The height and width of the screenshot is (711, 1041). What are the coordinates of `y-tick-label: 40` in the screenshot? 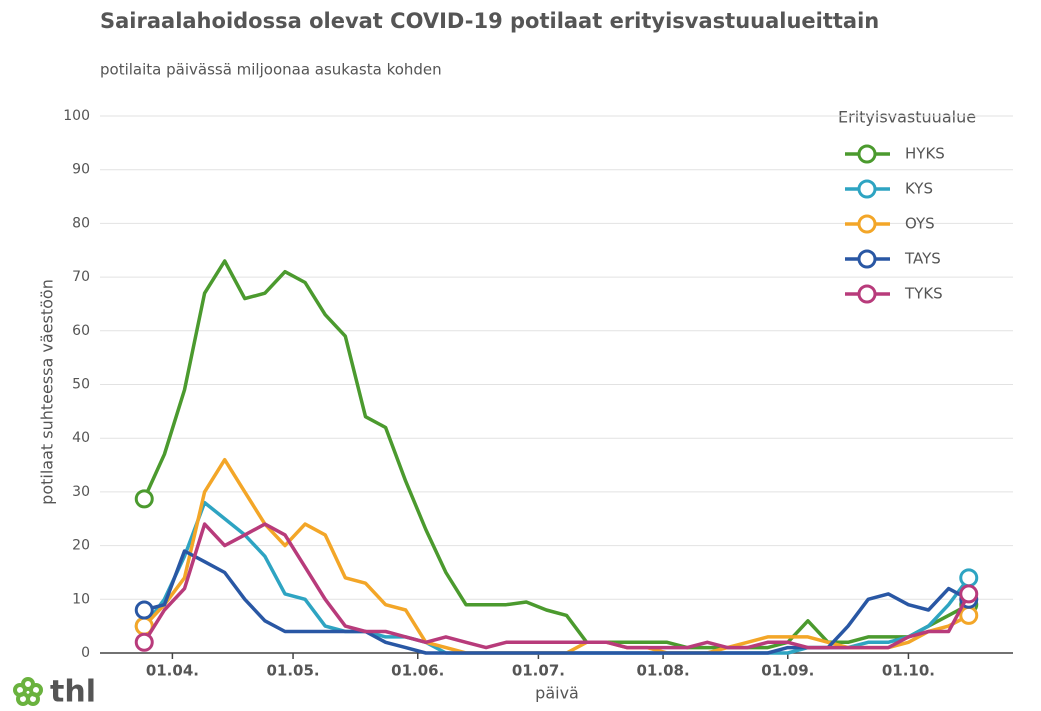 It's located at (81, 438).